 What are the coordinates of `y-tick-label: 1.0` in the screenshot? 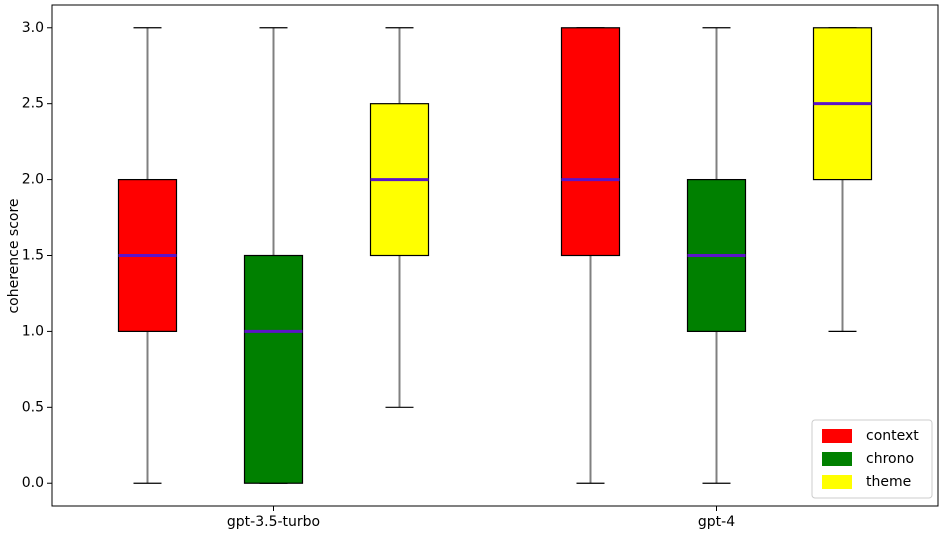 It's located at (33, 331).